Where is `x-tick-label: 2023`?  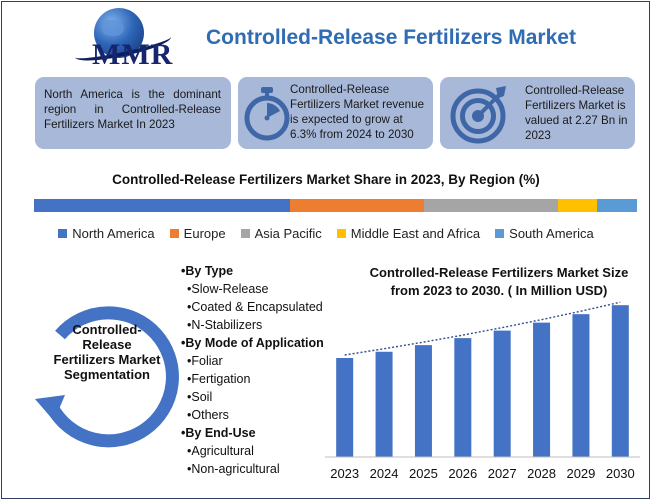 x-tick-label: 2023 is located at coordinates (344, 473).